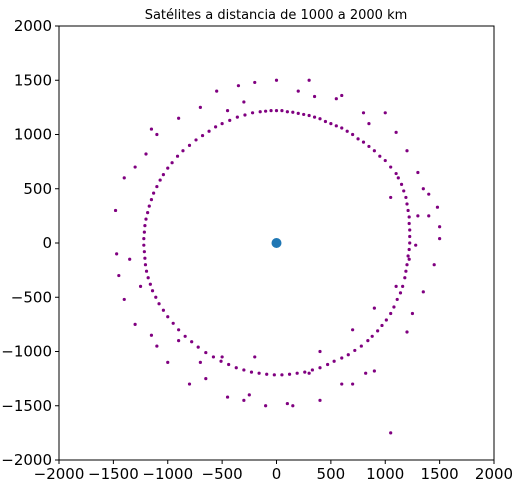 The height and width of the screenshot is (491, 520). Describe the element at coordinates (331, 474) in the screenshot. I see `x-tick-label: 500` at that location.